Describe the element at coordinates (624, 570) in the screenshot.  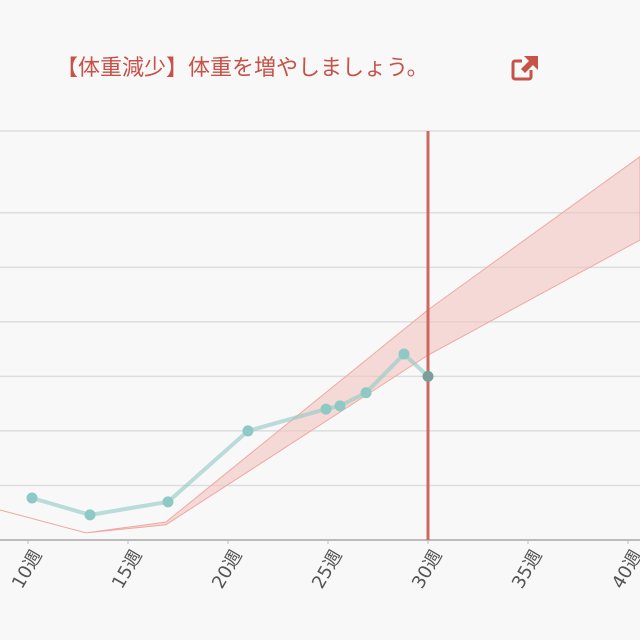
I see `x-tick-label: 40週` at that location.